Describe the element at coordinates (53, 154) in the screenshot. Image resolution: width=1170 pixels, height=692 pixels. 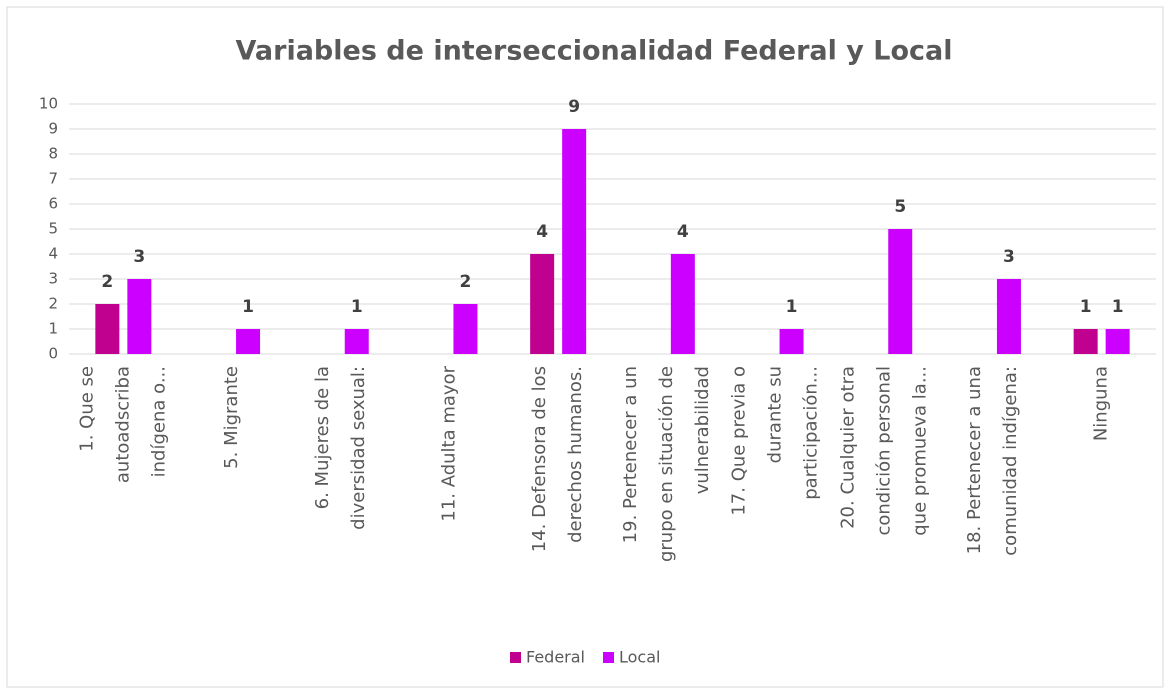
I see `y-tick-label: 8` at that location.